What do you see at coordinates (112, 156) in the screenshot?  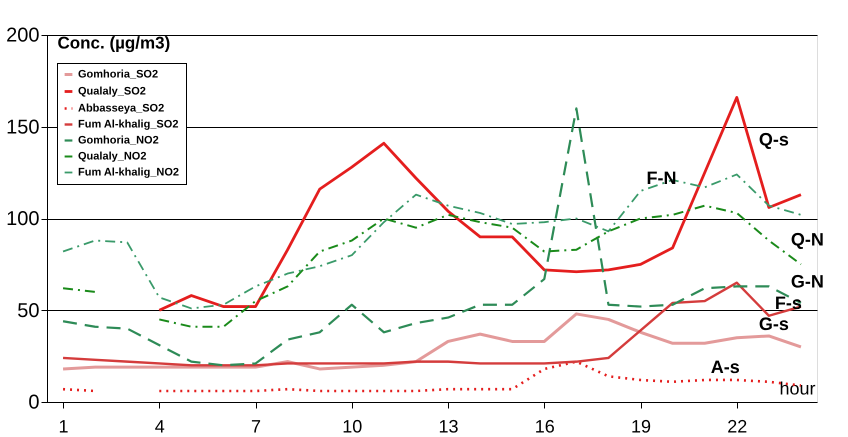 I see `legend-label: Qualaly_NO2` at bounding box center [112, 156].